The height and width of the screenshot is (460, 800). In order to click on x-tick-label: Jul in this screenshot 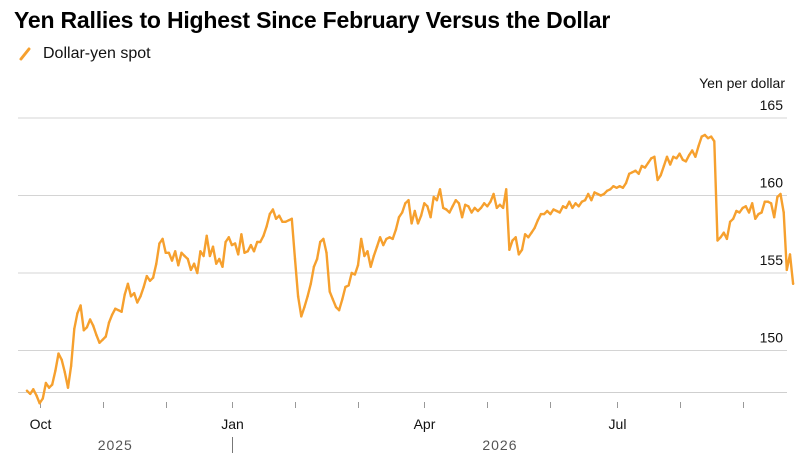, I will do `click(618, 424)`.